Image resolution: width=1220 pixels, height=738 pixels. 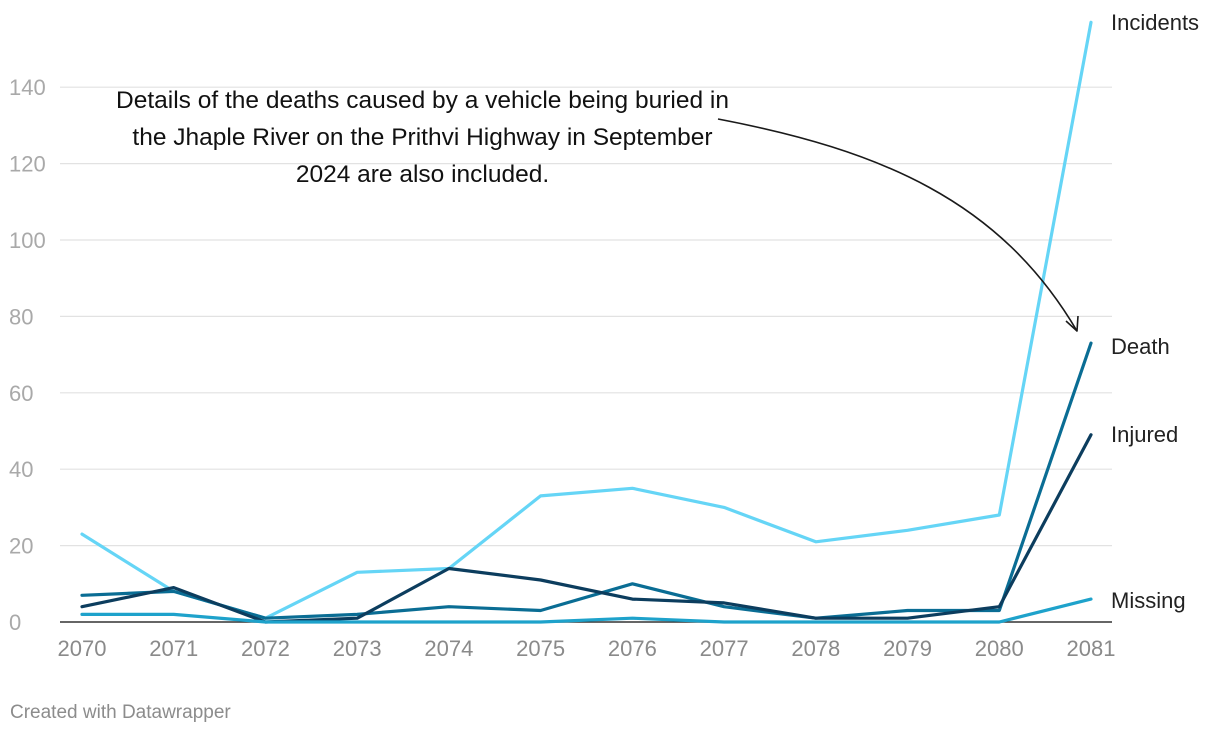 What do you see at coordinates (21, 393) in the screenshot?
I see `y-tick-label: 60` at bounding box center [21, 393].